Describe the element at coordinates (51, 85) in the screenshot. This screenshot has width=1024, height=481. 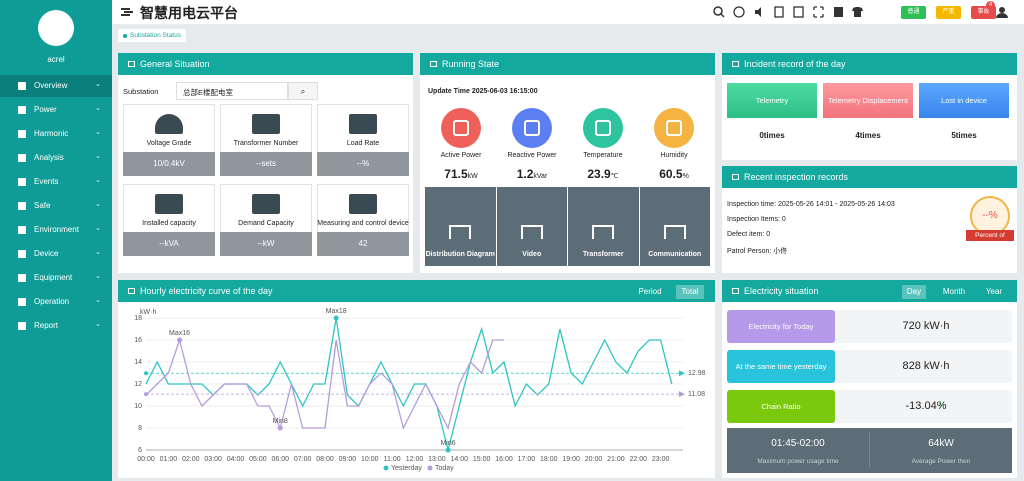
I see `menu-item: Overview` at that location.